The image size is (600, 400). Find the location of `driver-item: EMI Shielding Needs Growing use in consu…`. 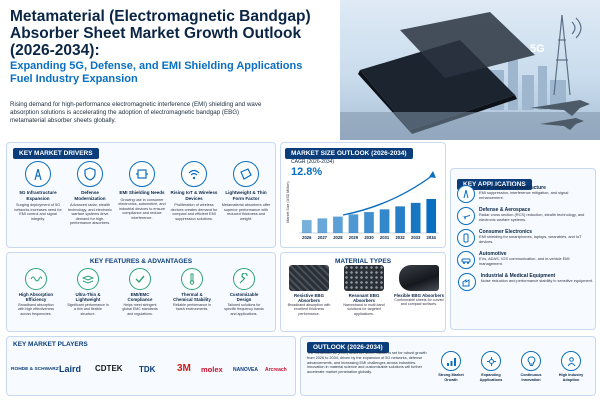

driver-item: EMI Shielding Needs Growing use in consu… is located at coordinates (142, 190).